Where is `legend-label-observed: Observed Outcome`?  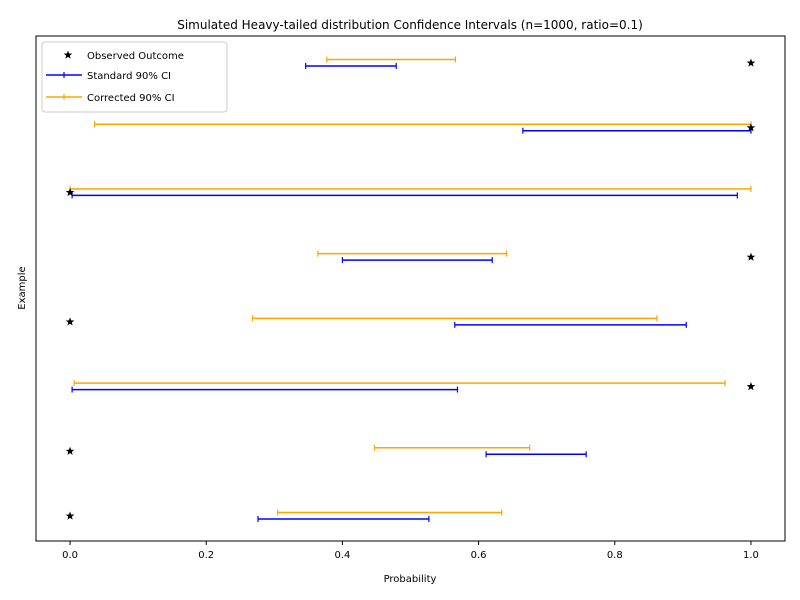
legend-label-observed: Observed Outcome is located at coordinates (135, 56).